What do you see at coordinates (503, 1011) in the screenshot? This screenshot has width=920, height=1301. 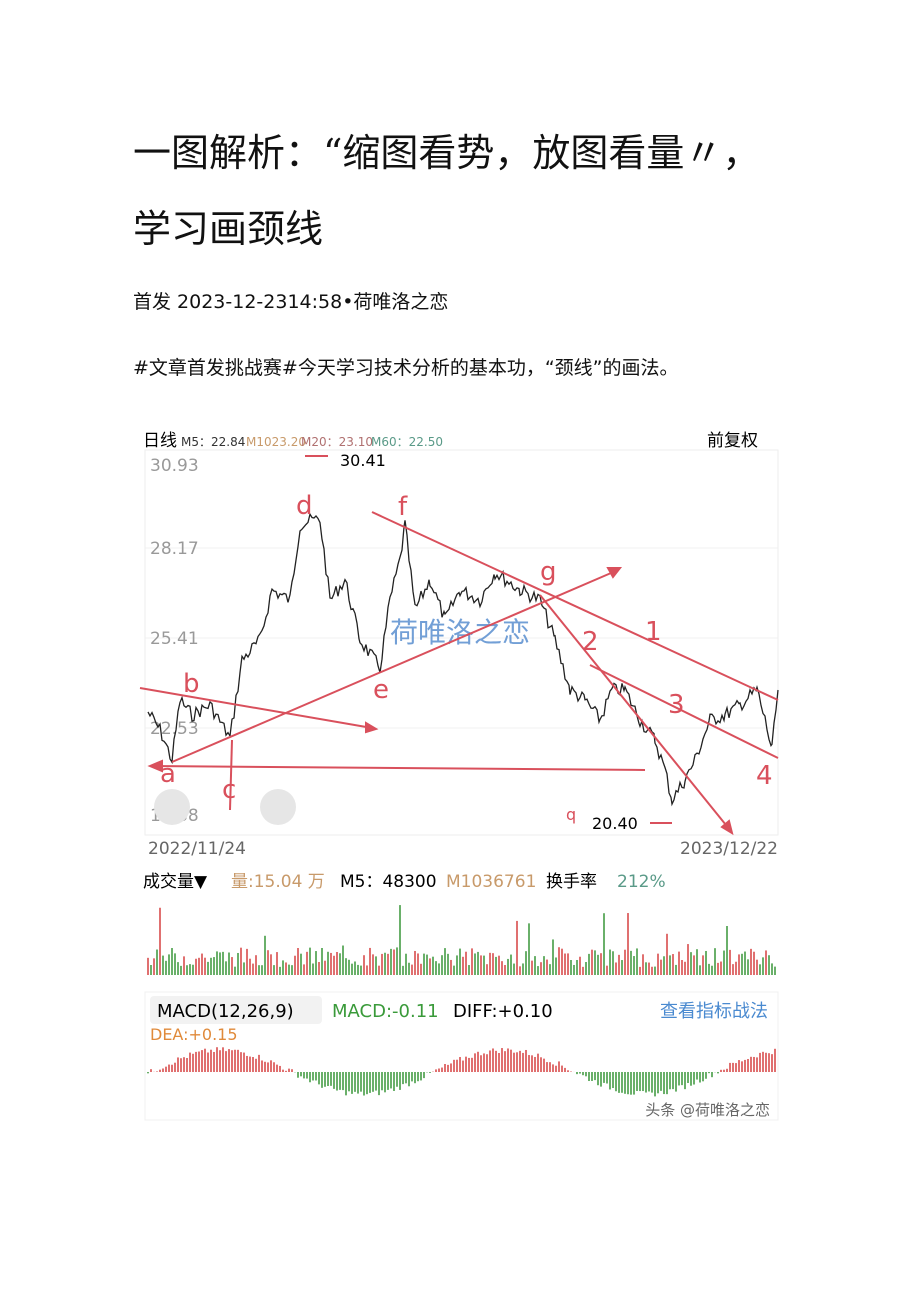 I see `diff-value: DIFF:+0.10` at bounding box center [503, 1011].